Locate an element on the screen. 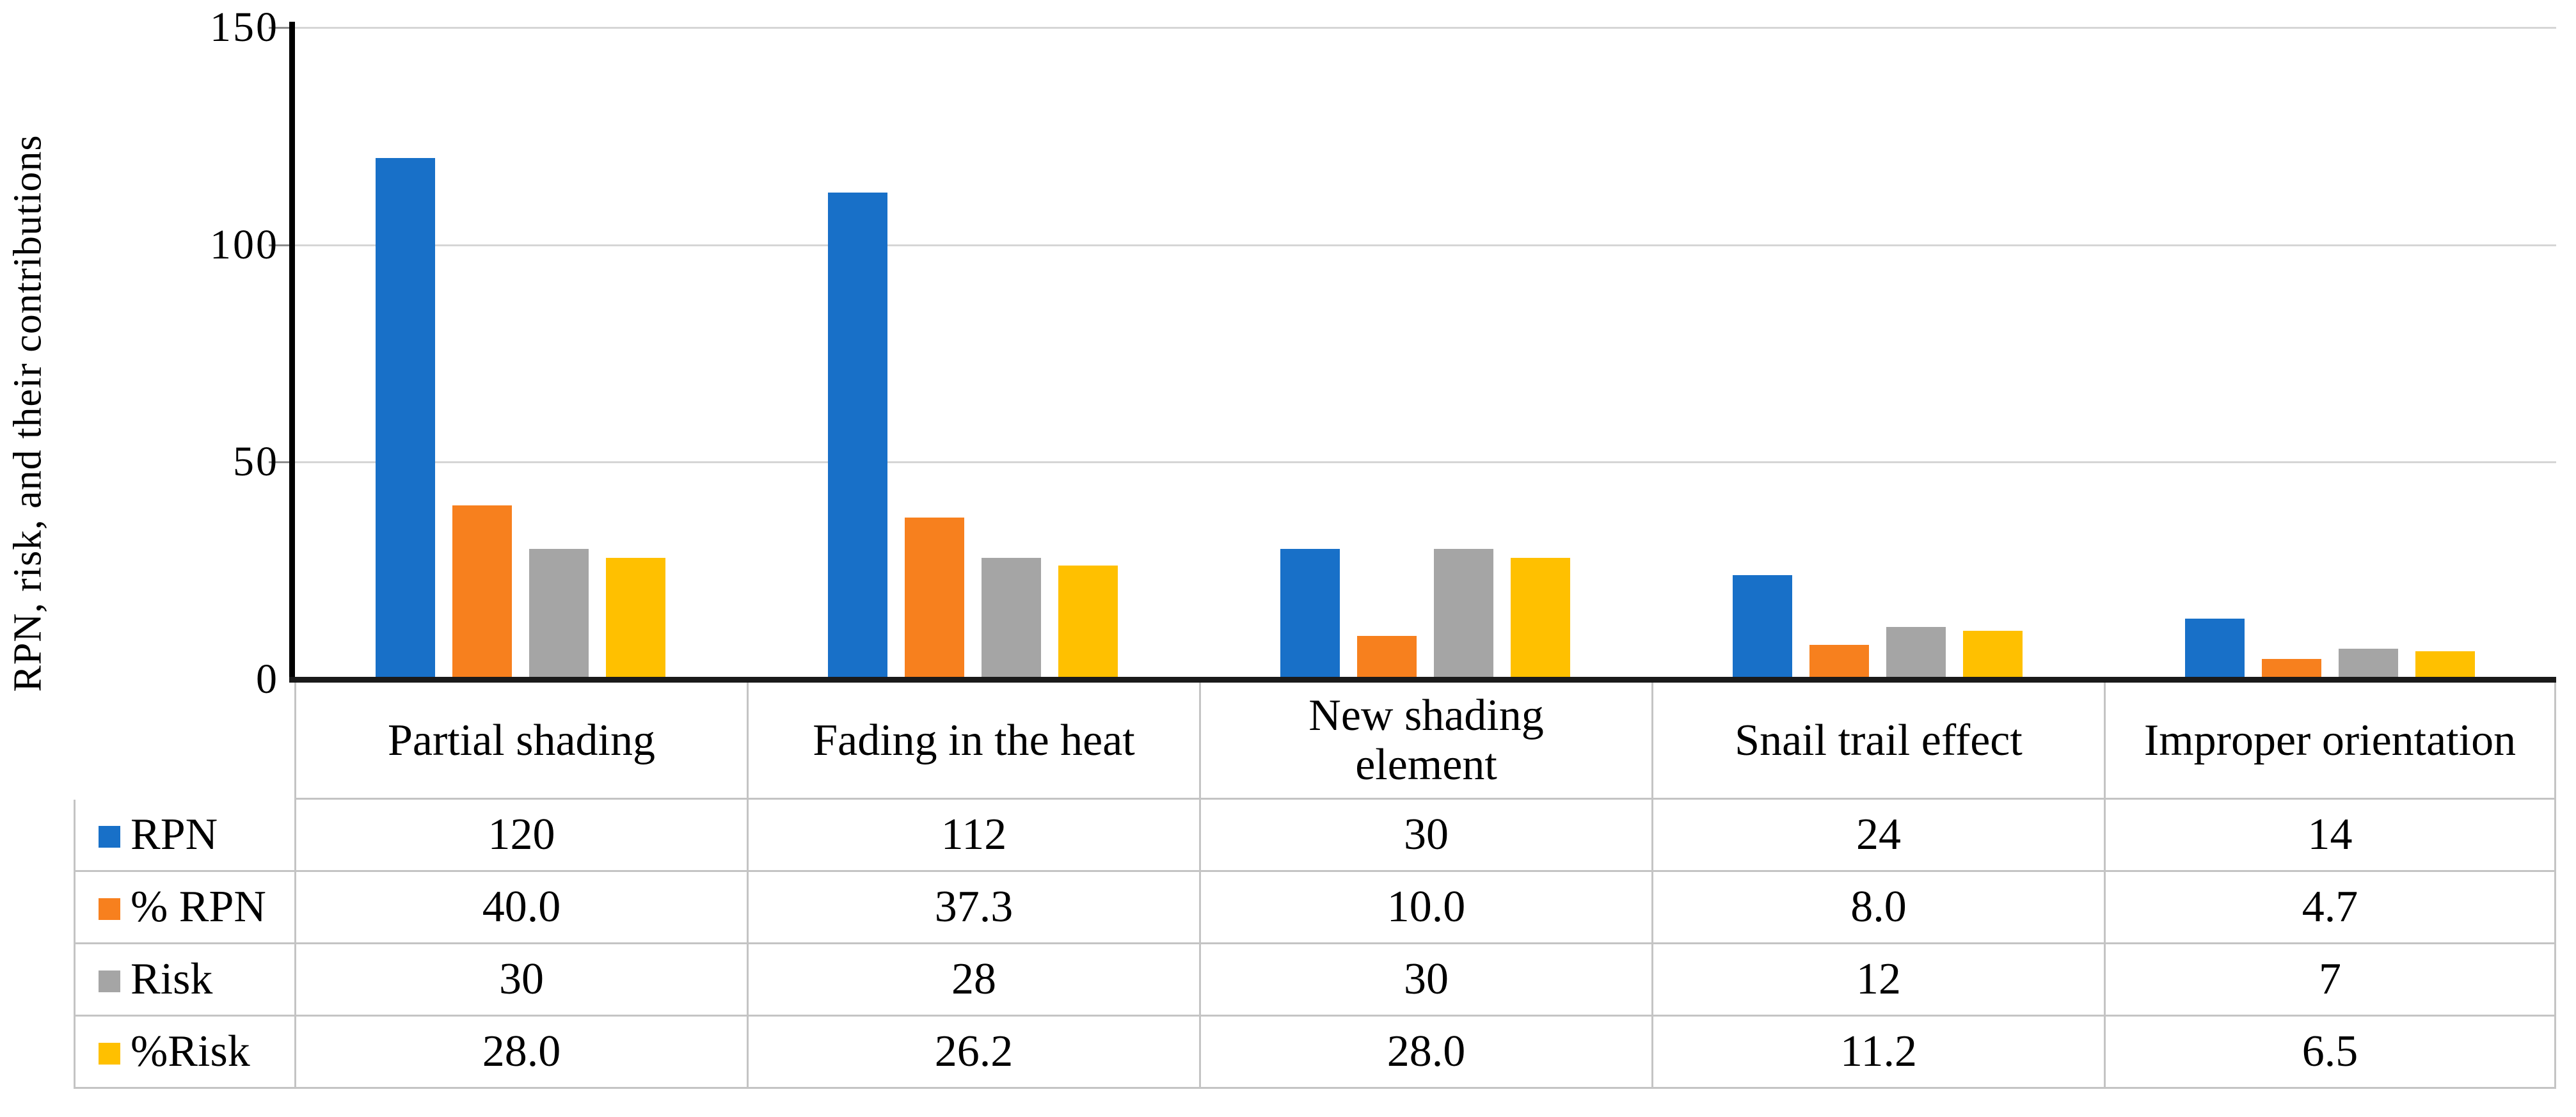 The width and height of the screenshot is (2576, 1117). value-rpn-snail-trail-effect: 24 is located at coordinates (1878, 836).